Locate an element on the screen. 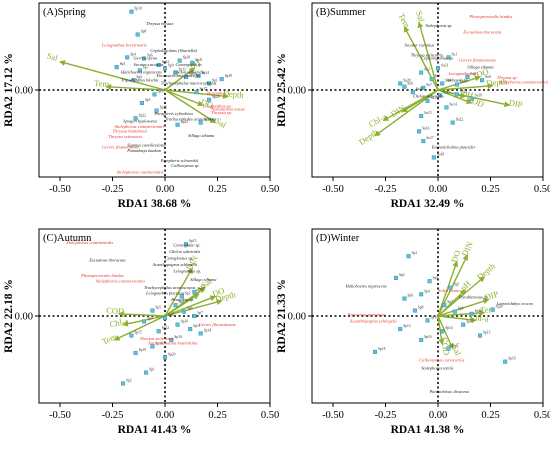 Image resolution: width=550 pixels, height=456 pixels. site-label: Sp2 is located at coordinates (129, 380).